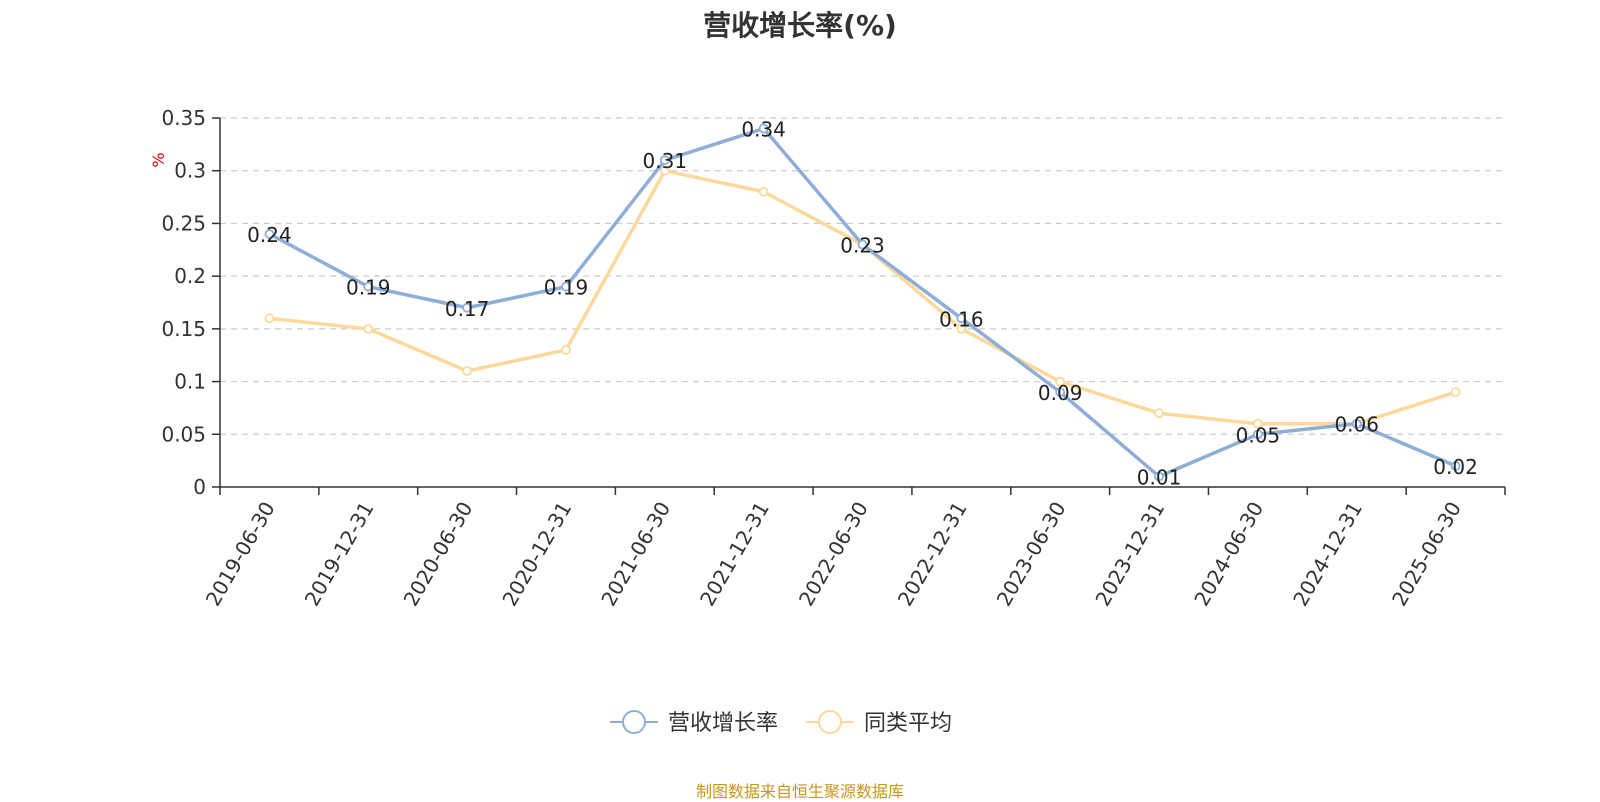  Describe the element at coordinates (1327, 554) in the screenshot. I see `x-tick-label: 2024-12-31` at that location.